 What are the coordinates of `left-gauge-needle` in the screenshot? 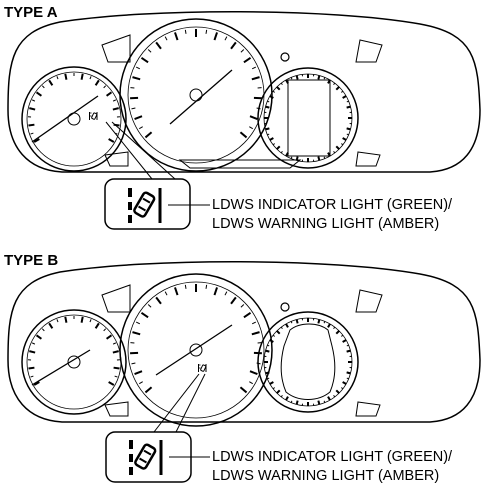 It's located at (65, 119).